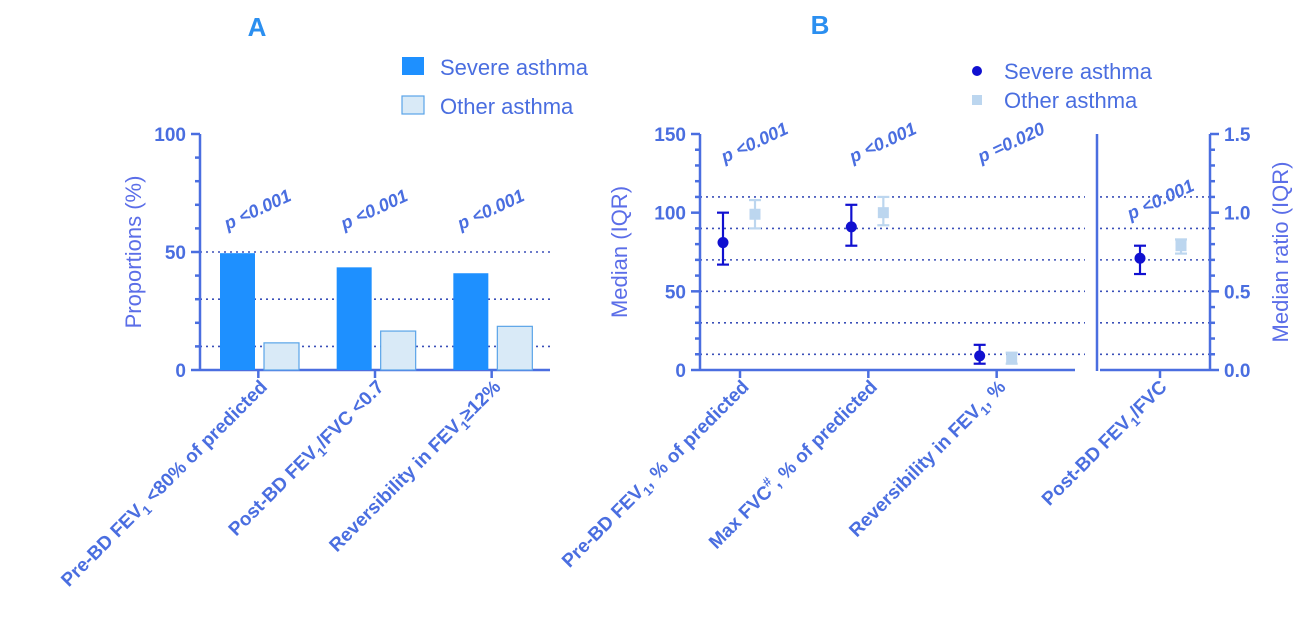 The height and width of the screenshot is (636, 1301). Describe the element at coordinates (413, 105) in the screenshot. I see `legend-a-other-swatch` at that location.